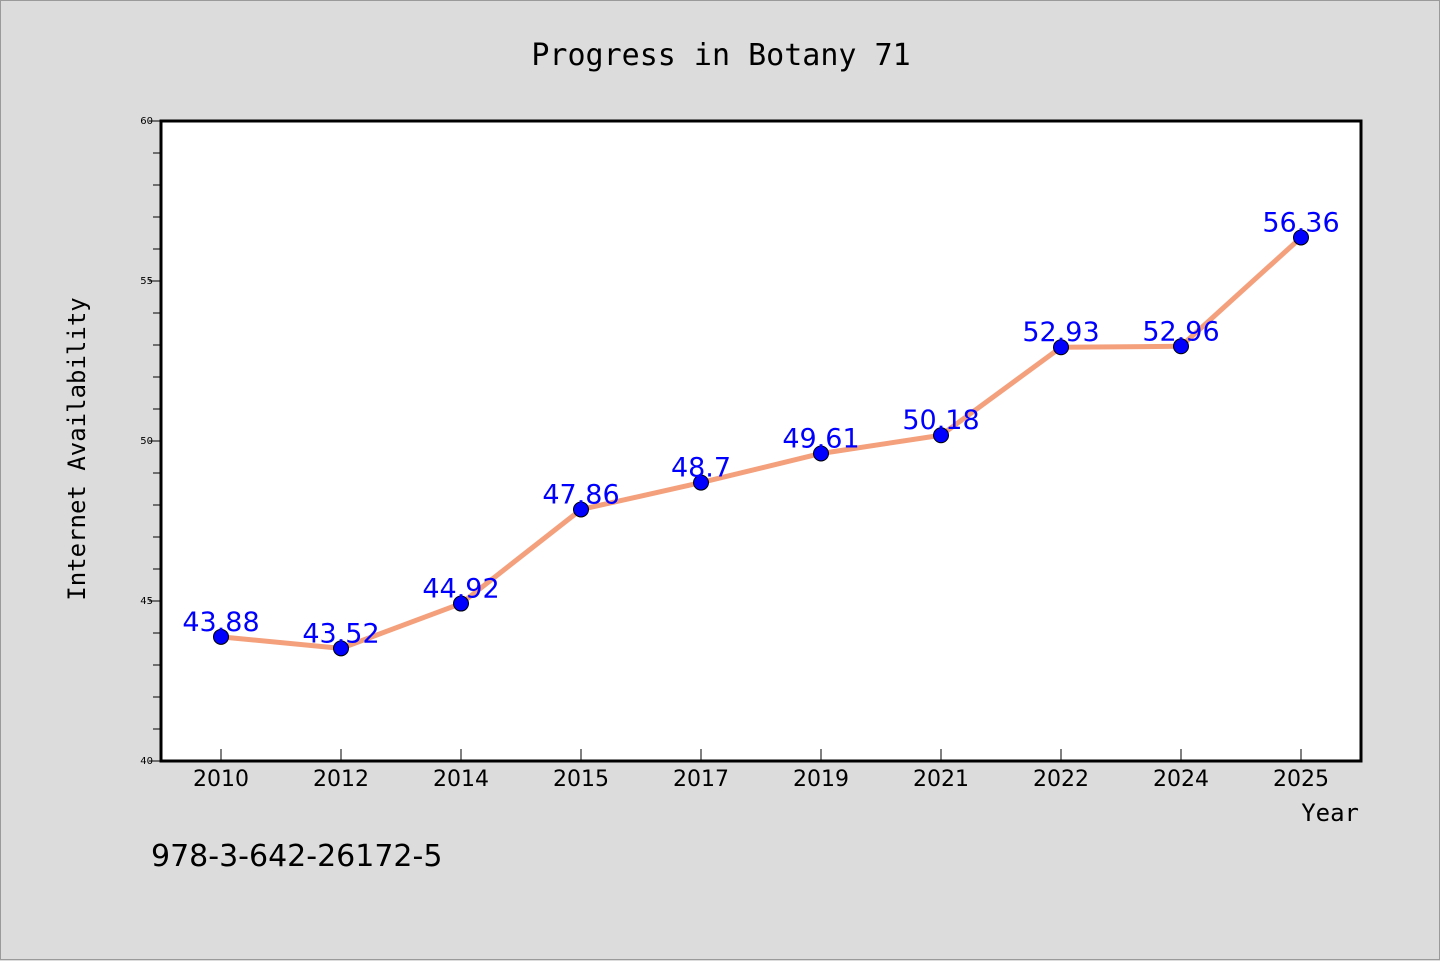 This screenshot has height=961, width=1440. What do you see at coordinates (1180, 331) in the screenshot?
I see `data-label: 52.96` at bounding box center [1180, 331].